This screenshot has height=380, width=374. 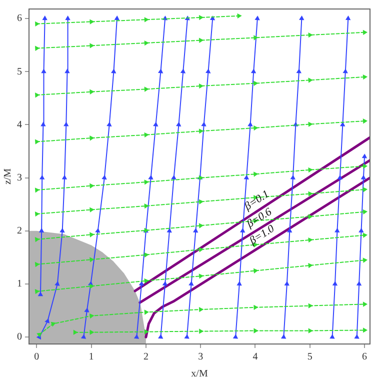 I want to click on y-tick-label: 1, so click(x=19, y=284).